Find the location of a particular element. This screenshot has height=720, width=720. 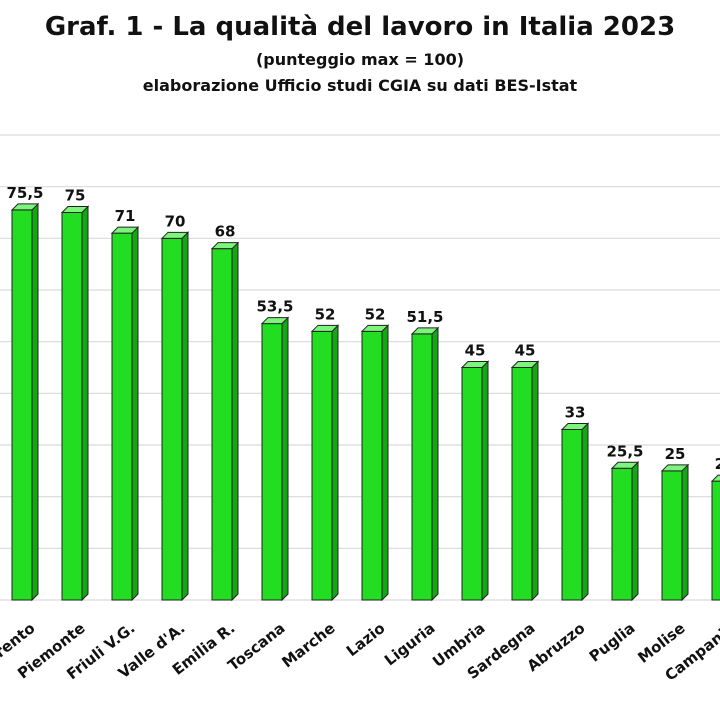

data-label: 25,5 is located at coordinates (624, 451).